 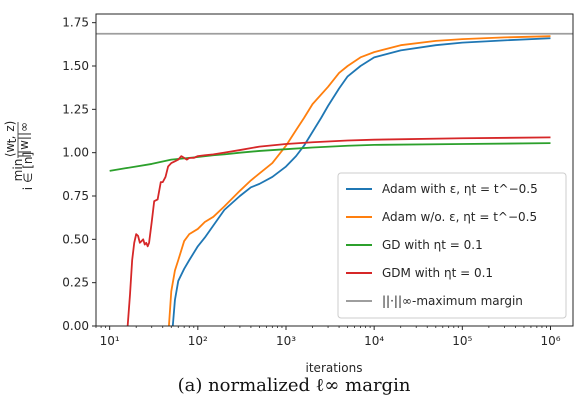 I want to click on legend-label: GDM with ηt = 0.1, so click(x=437, y=273).